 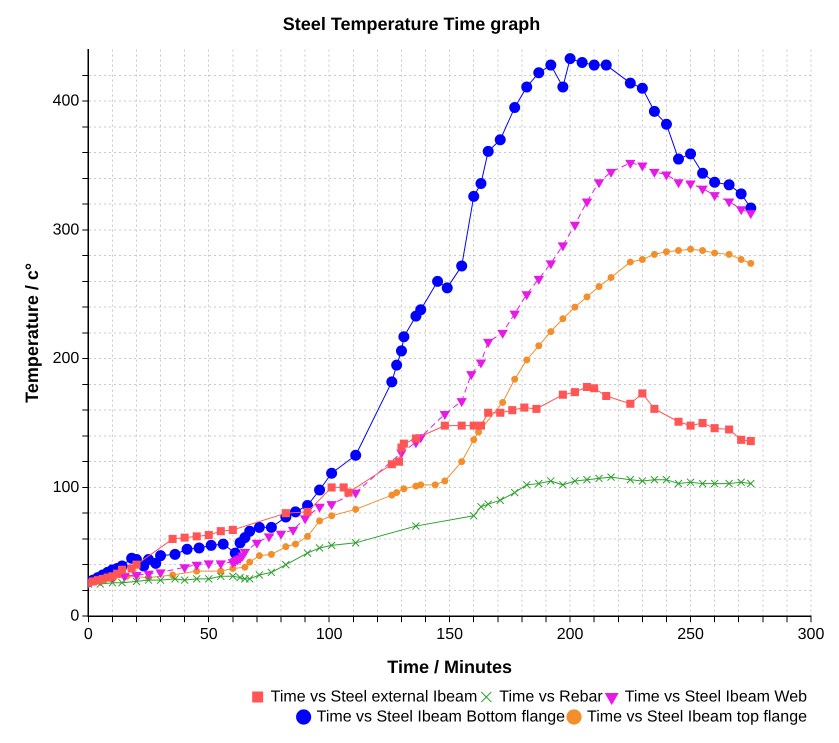 I want to click on y-tick-label: 300, so click(x=66, y=229).